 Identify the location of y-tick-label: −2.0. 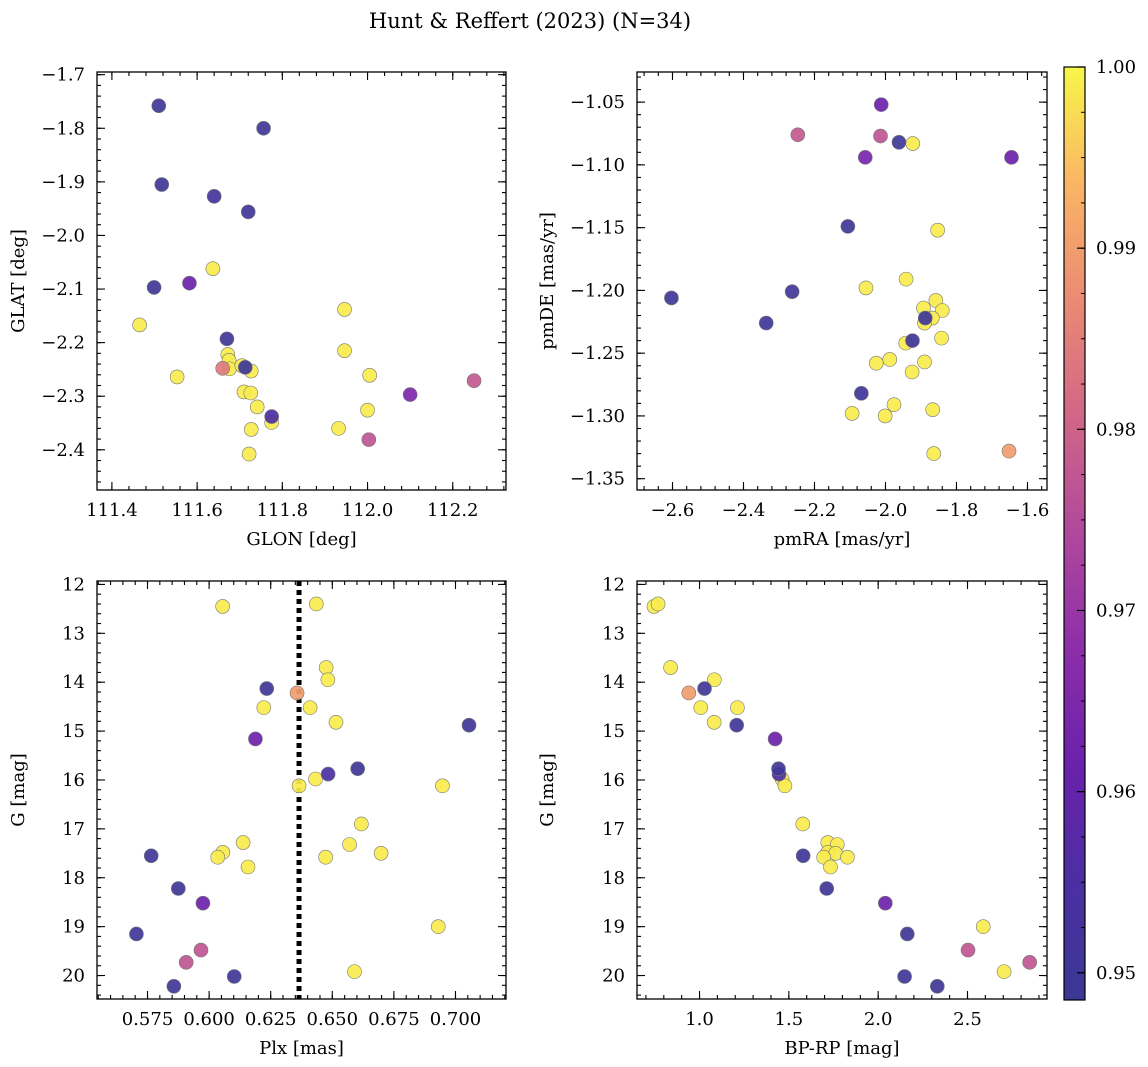
(63, 235).